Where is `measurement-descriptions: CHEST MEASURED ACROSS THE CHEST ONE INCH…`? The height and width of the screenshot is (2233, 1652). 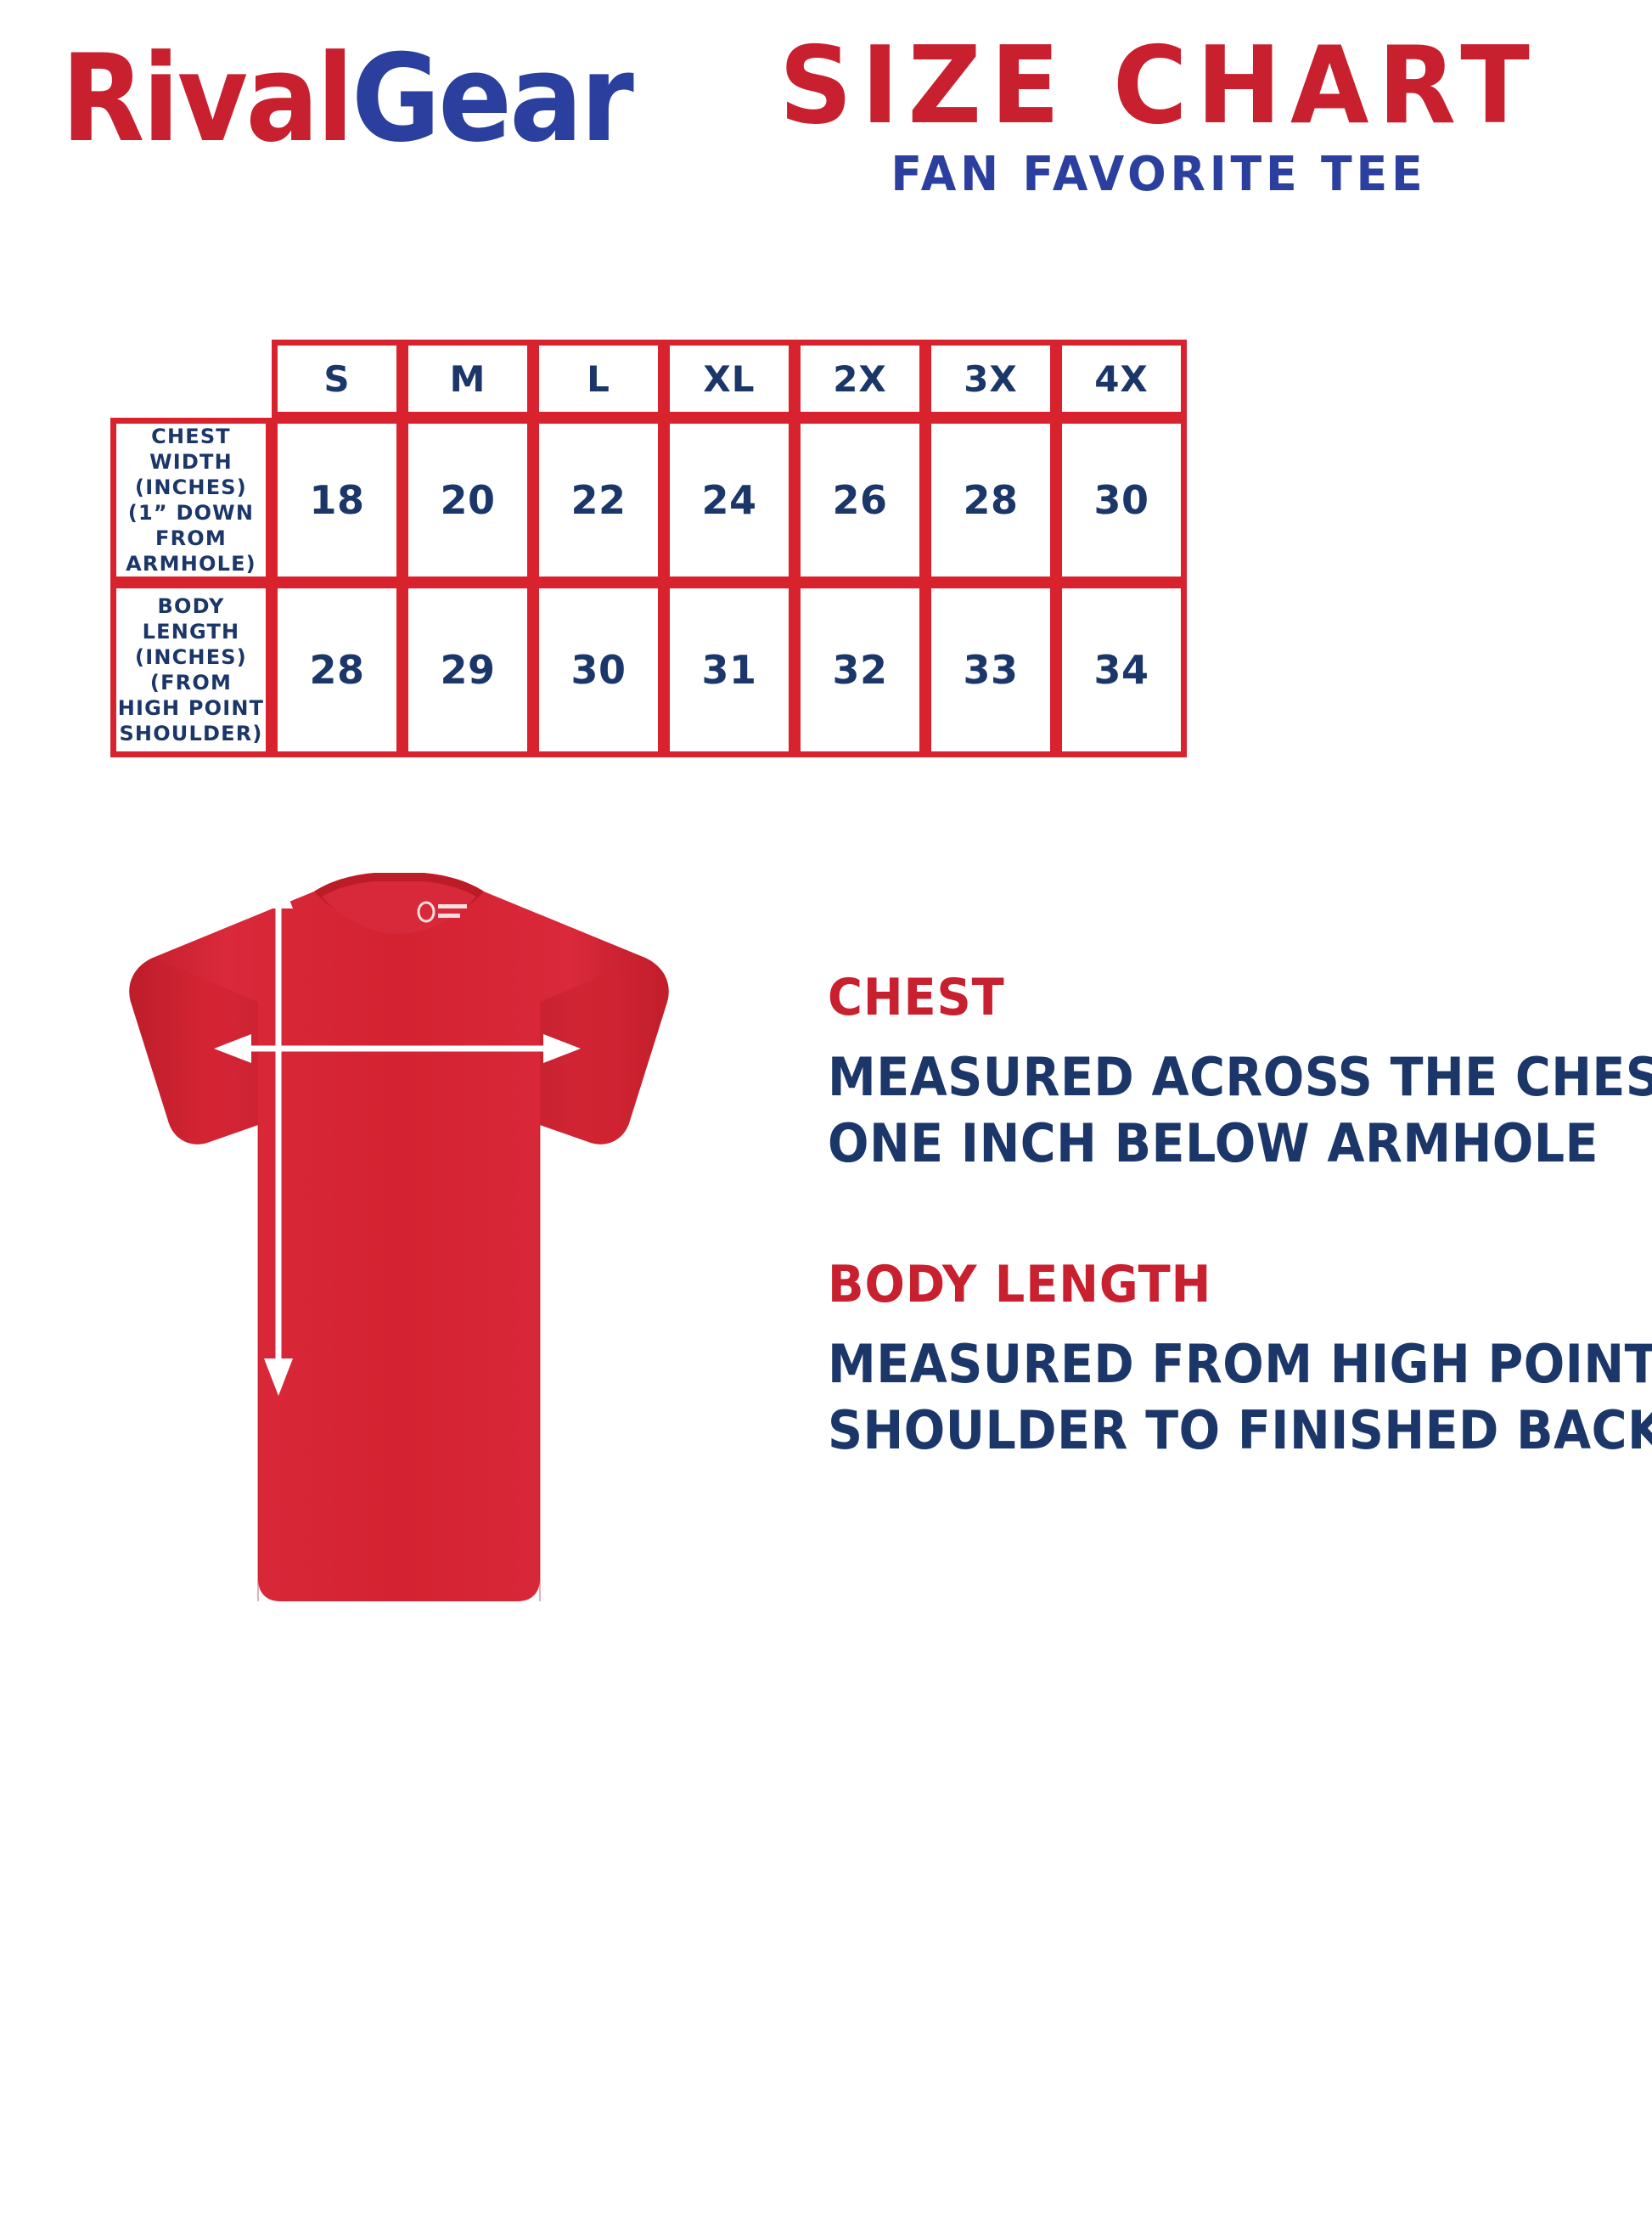
measurement-descriptions: CHEST MEASURED ACROSS THE CHEST ONE INCH… is located at coordinates (1240, 1255).